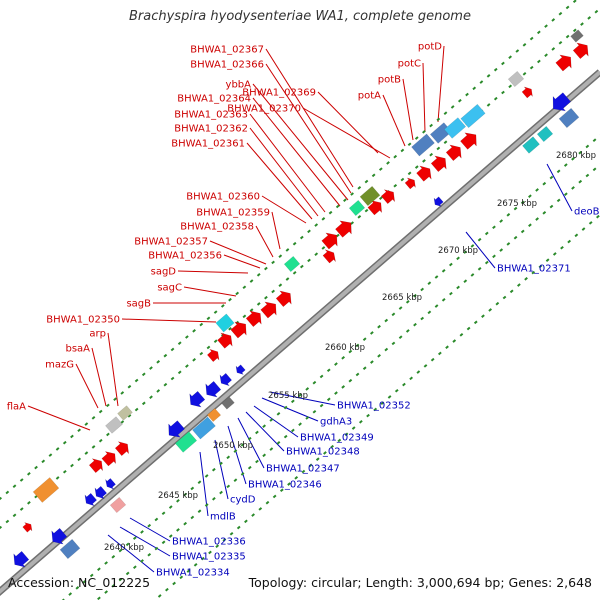  What do you see at coordinates (409, 64) in the screenshot?
I see `forward-gene-label: potC` at bounding box center [409, 64].